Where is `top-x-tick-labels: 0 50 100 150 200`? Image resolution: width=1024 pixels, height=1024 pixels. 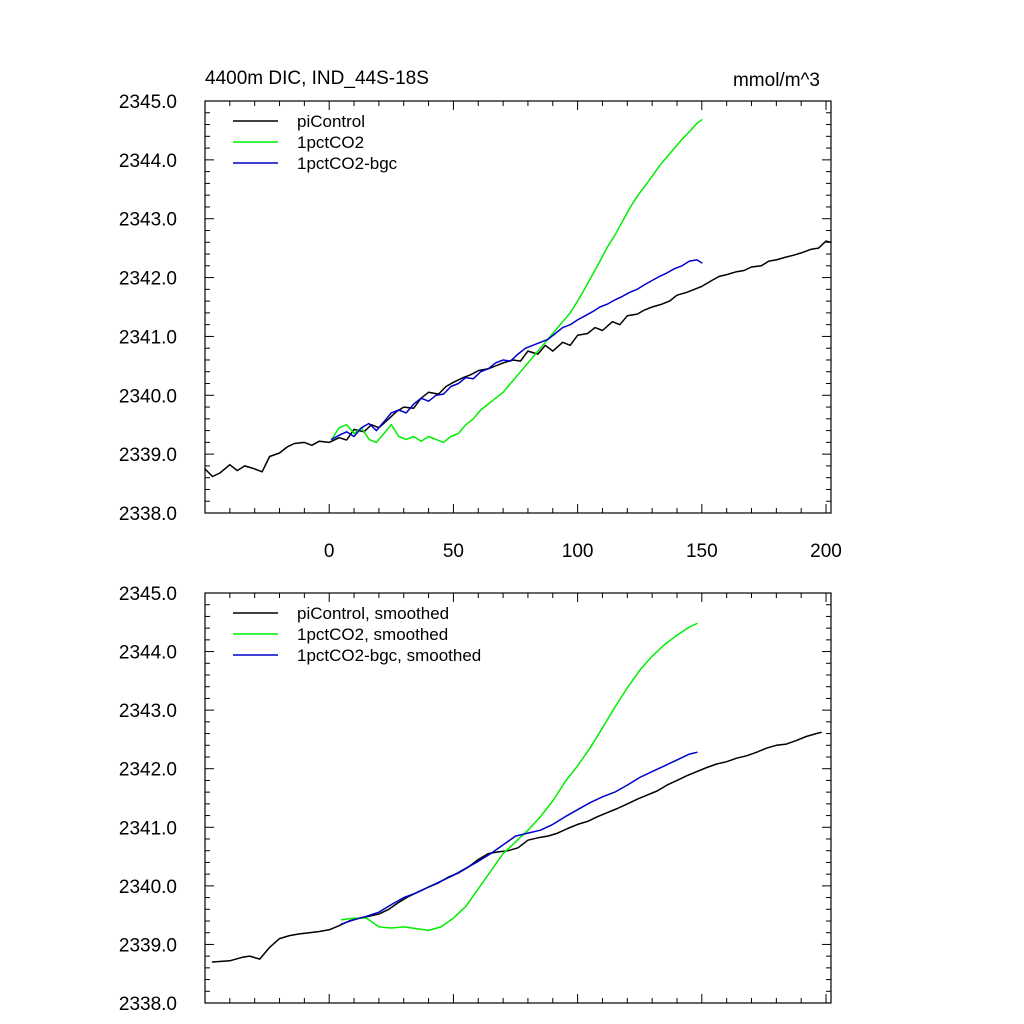 top-x-tick-labels: 0 50 100 150 200 is located at coordinates (583, 551).